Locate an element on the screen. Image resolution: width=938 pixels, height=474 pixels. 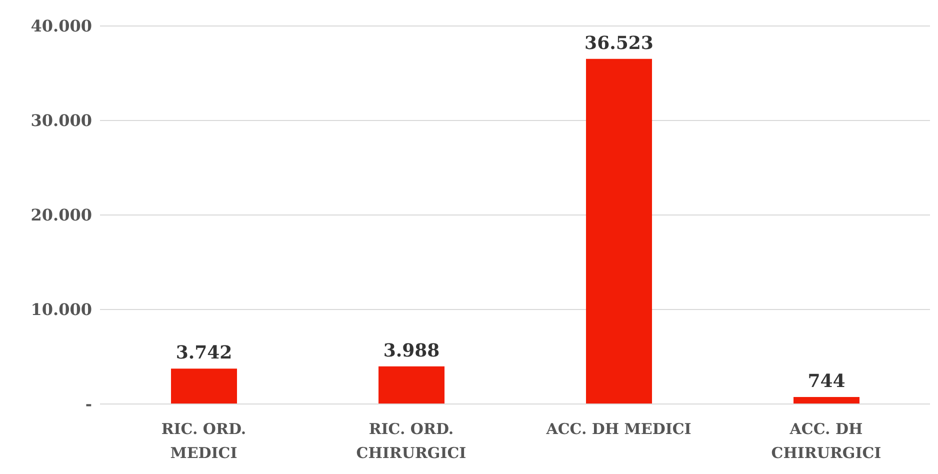
data-label: 3.988 is located at coordinates (411, 351).